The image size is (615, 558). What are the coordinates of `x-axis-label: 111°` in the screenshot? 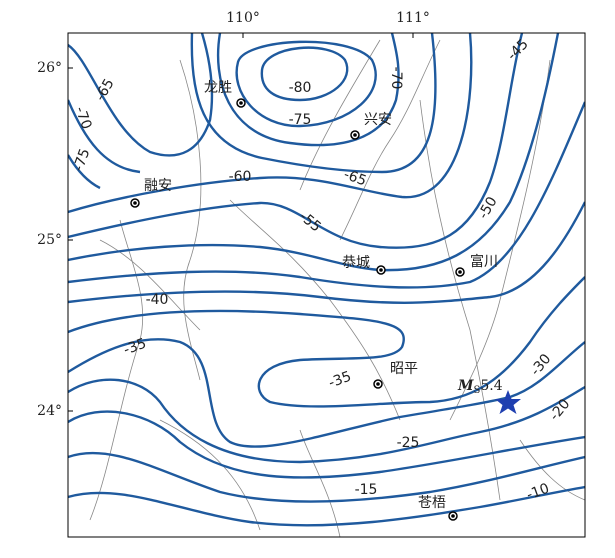 It's located at (413, 18).